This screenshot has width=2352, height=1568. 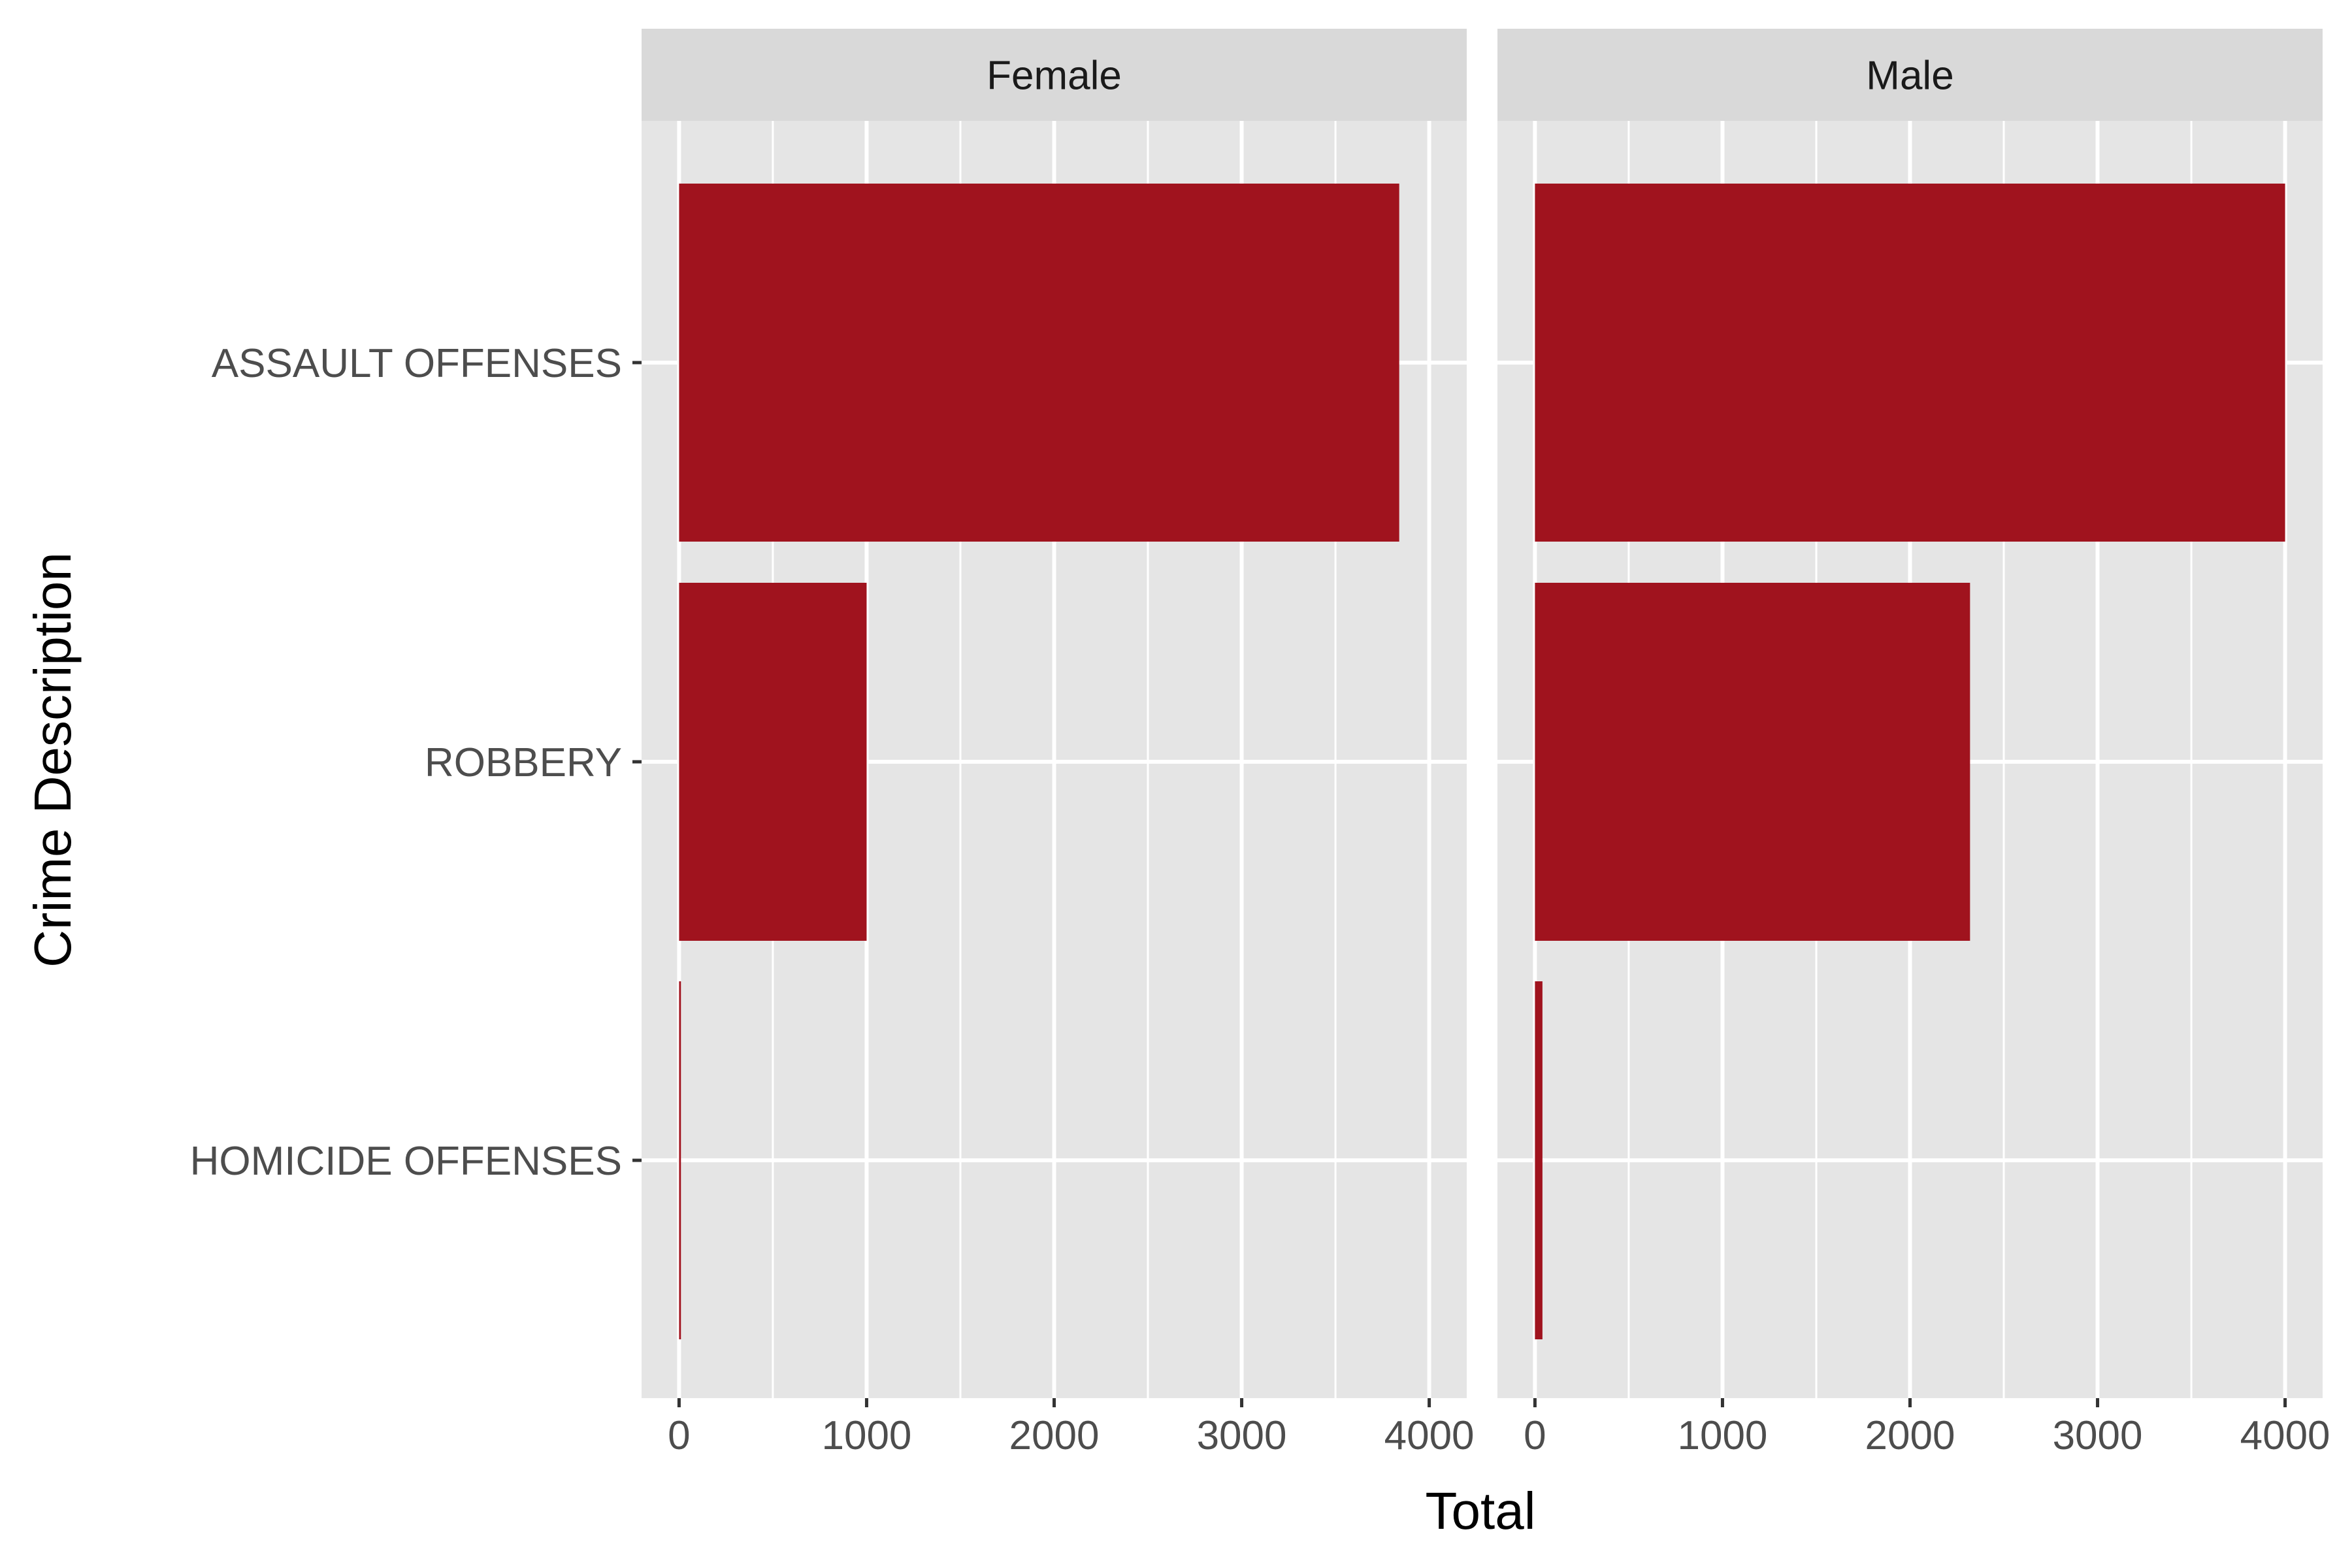 What do you see at coordinates (417, 363) in the screenshot?
I see `y-tick-label: ASSAULT OFFENSES` at bounding box center [417, 363].